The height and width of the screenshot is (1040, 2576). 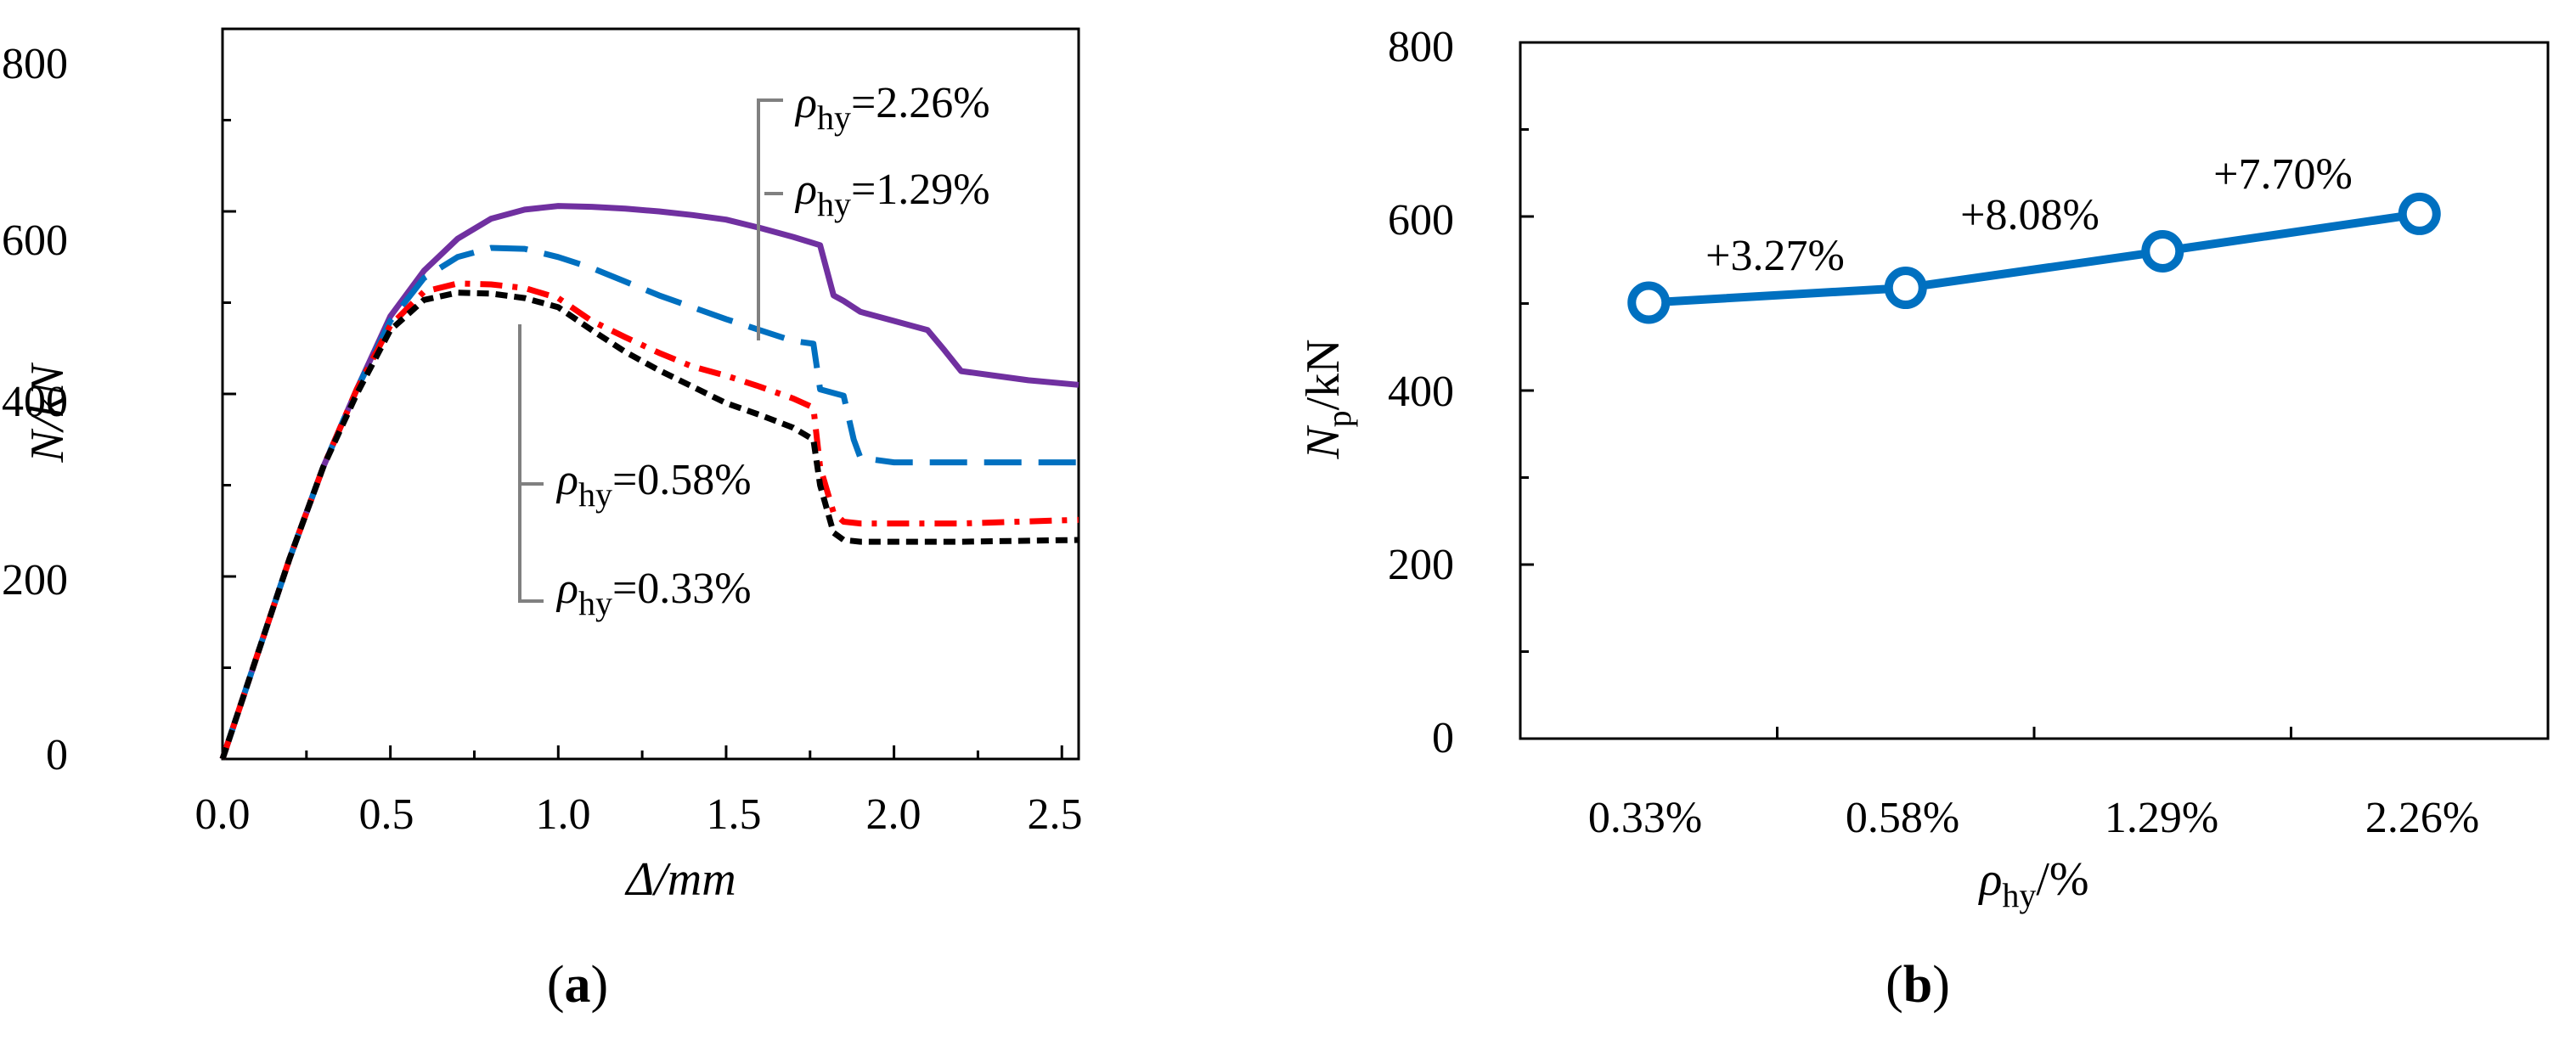 What do you see at coordinates (386, 814) in the screenshot?
I see `chart-a-xtick-label: 0.5` at bounding box center [386, 814].